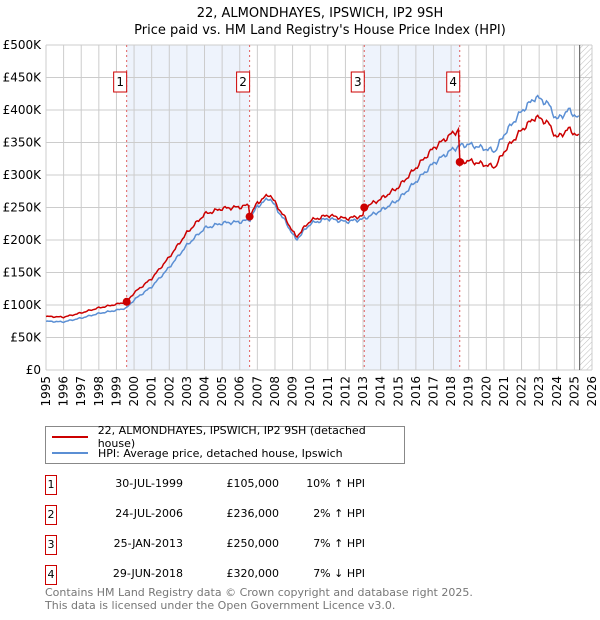  What do you see at coordinates (339, 513) in the screenshot?
I see `sale-hpi-diff: 2% ↑ HPI` at bounding box center [339, 513].